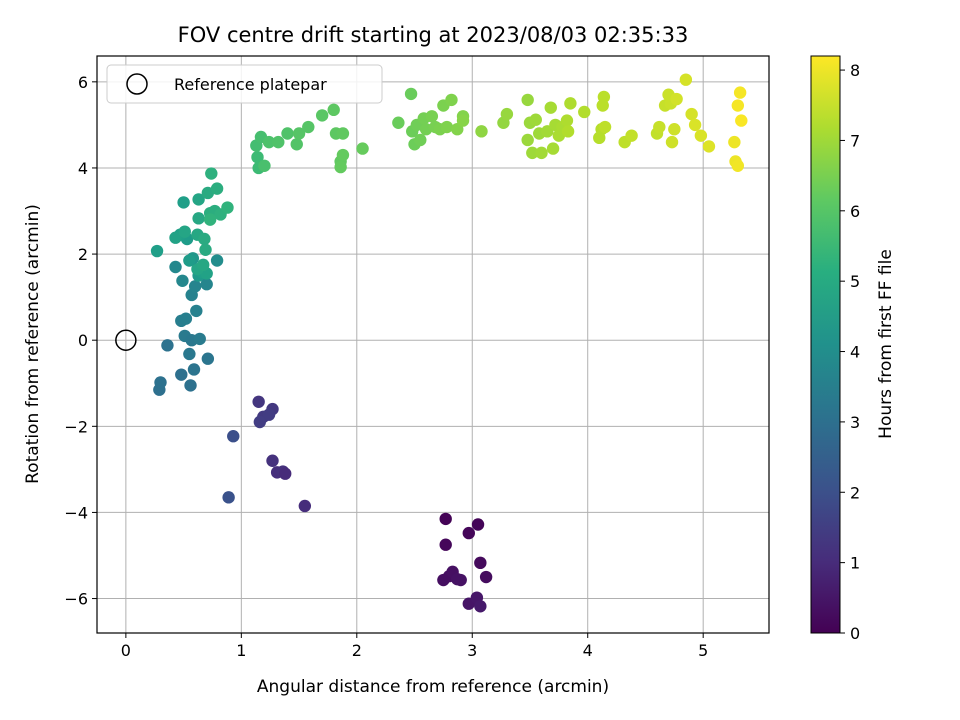 Image resolution: width=960 pixels, height=720 pixels. I want to click on colorbar-gradient, so click(825, 344).